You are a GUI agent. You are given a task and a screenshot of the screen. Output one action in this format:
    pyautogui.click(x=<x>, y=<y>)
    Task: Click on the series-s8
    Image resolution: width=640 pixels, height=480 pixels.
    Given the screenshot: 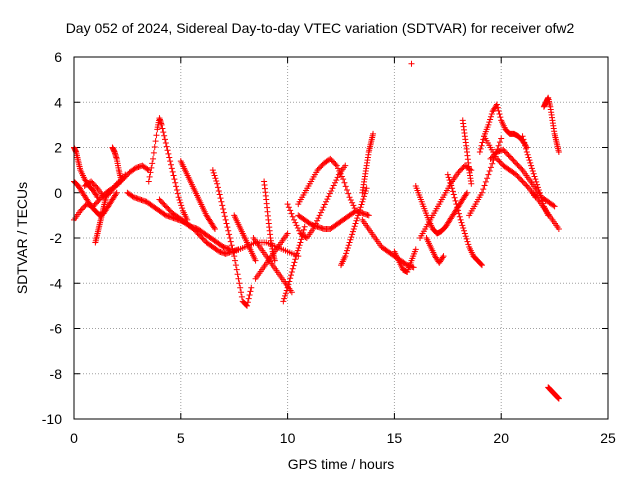 What is the action you would take?
    pyautogui.click(x=168, y=169)
    